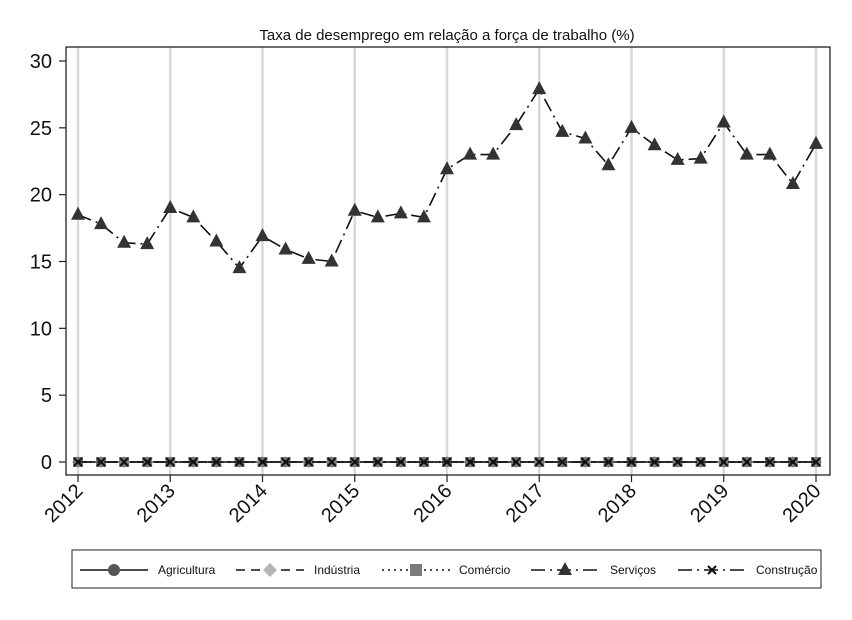 The width and height of the screenshot is (852, 620). What do you see at coordinates (248, 503) in the screenshot?
I see `x-tick-label: 2014` at bounding box center [248, 503].